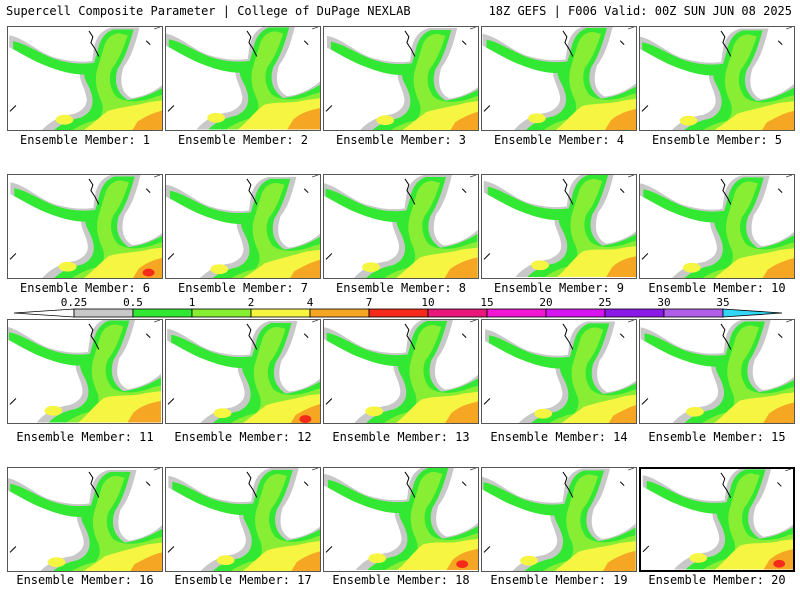 The width and height of the screenshot is (800, 600). Describe the element at coordinates (717, 288) in the screenshot. I see `ensemble-member-label: Ensemble Member: 10` at that location.